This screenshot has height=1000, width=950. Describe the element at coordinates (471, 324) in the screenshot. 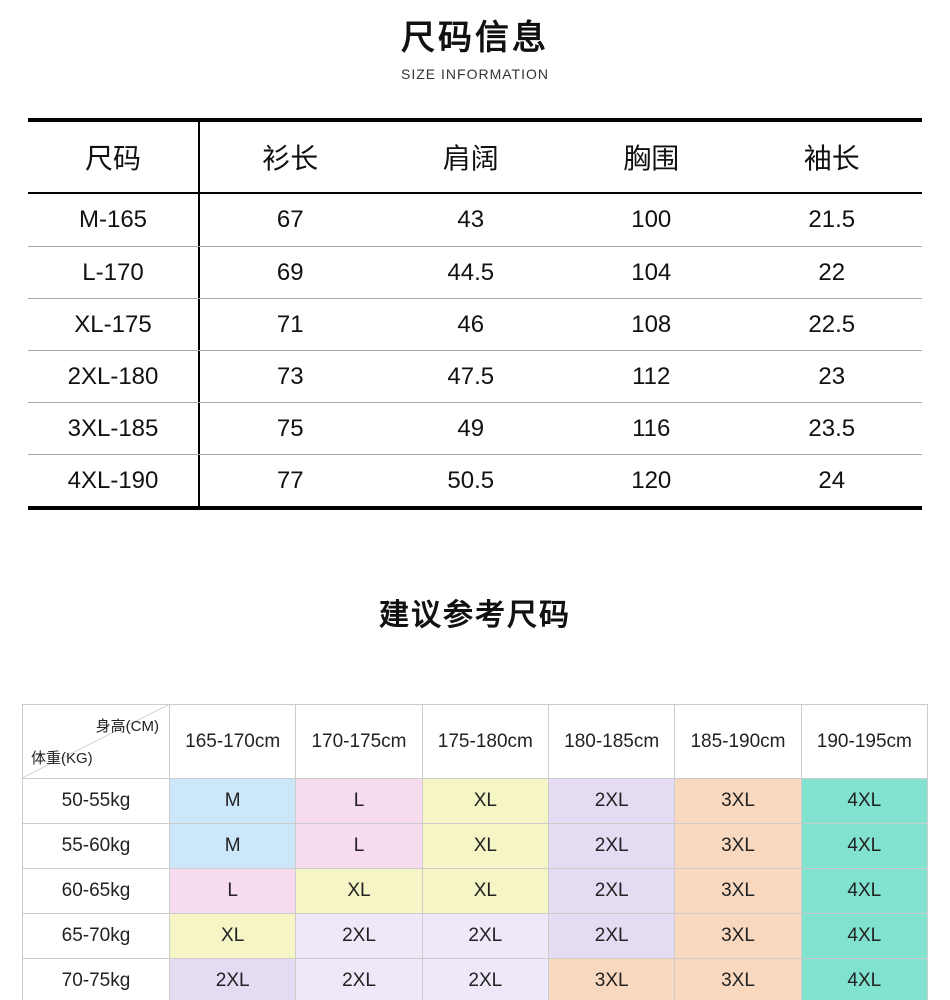

I see `measure-value: 46` at that location.